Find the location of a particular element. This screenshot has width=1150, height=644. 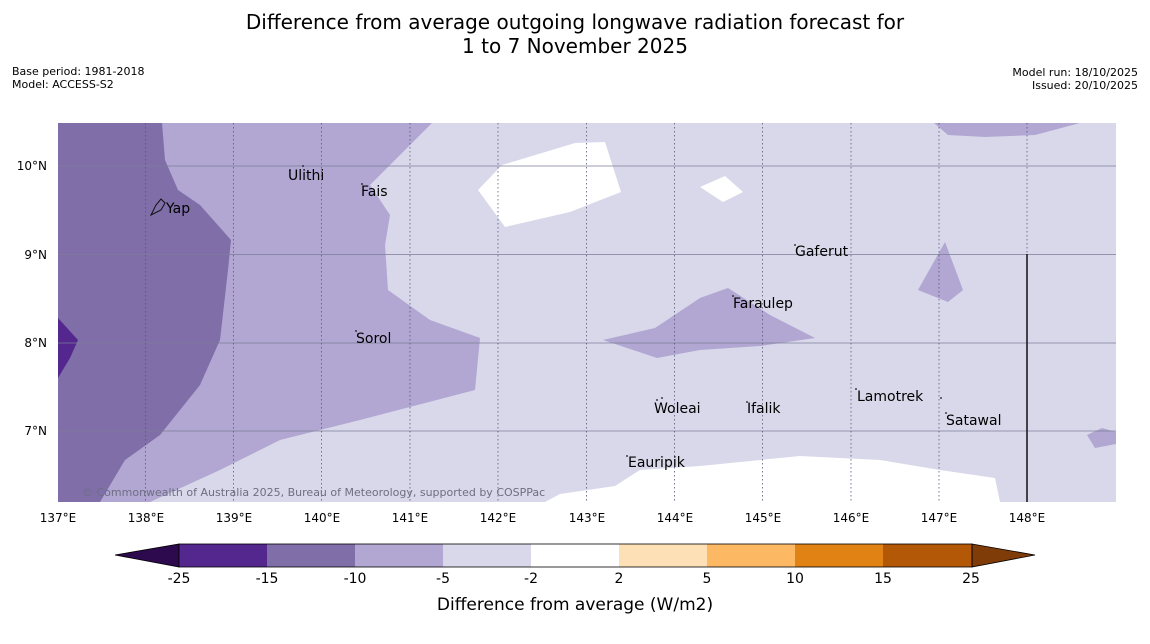

place-label: Lamotrek is located at coordinates (890, 397).